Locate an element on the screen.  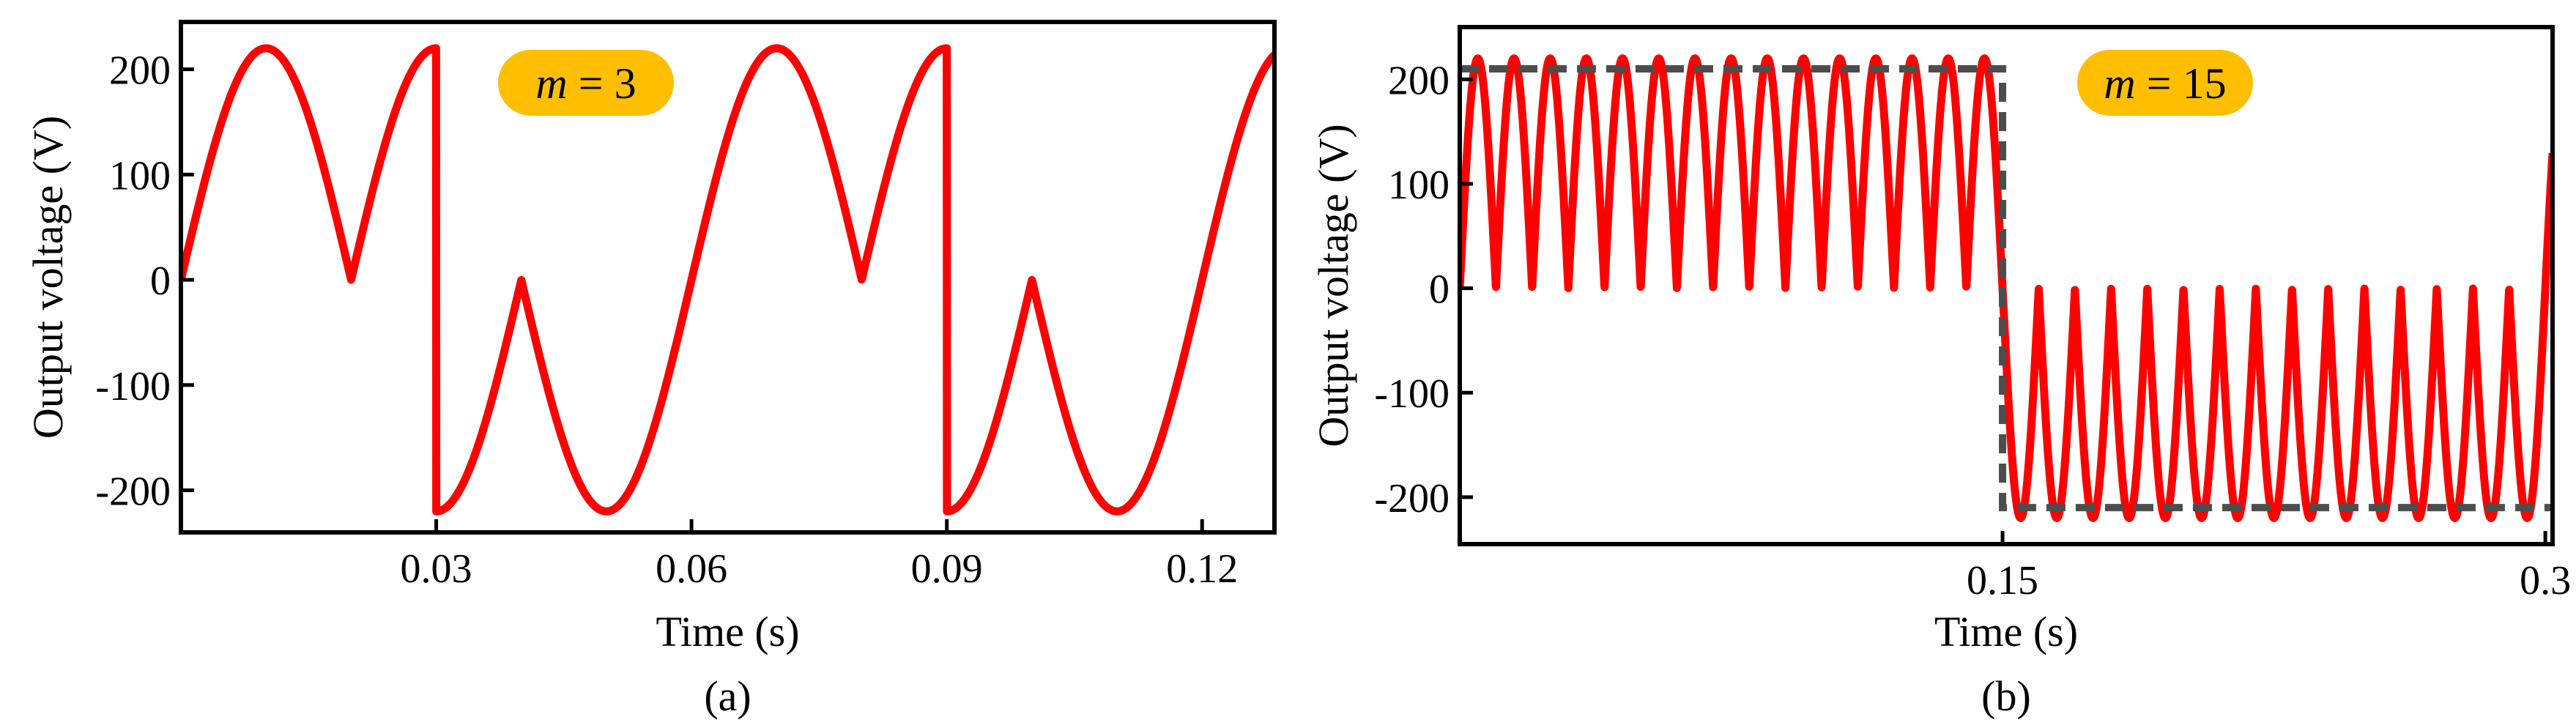
x-tick-label: 0.12 is located at coordinates (1202, 569).